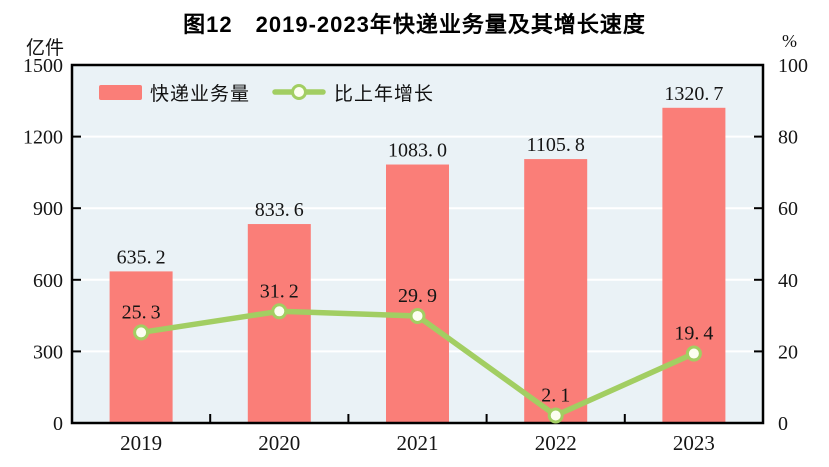  Describe the element at coordinates (48, 352) in the screenshot. I see `left-axis-tick-label: 300` at that location.